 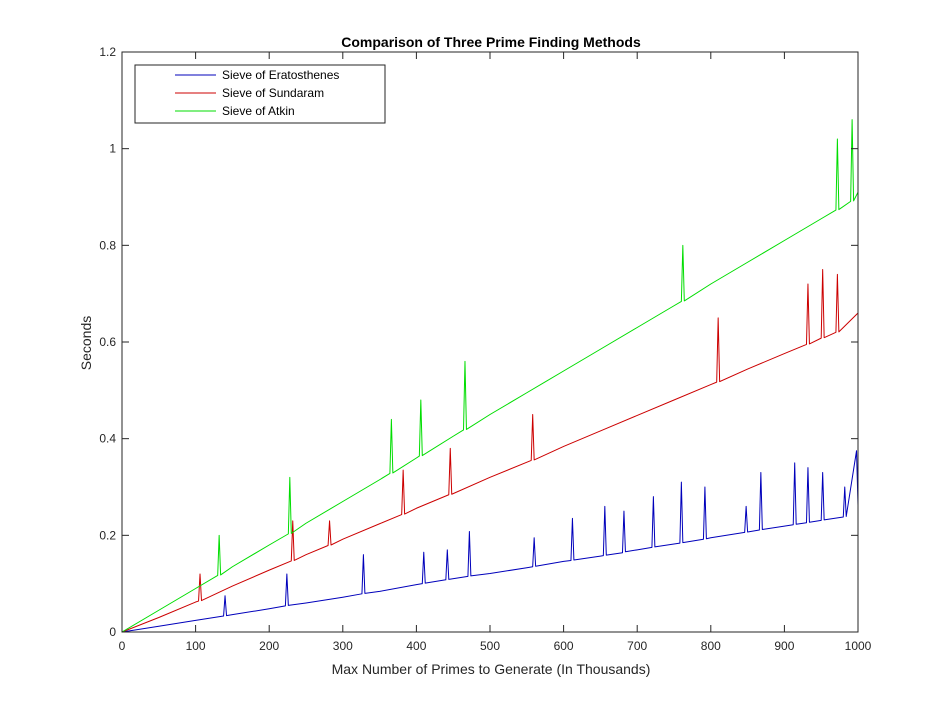 What do you see at coordinates (269, 646) in the screenshot?
I see `x-tick-label: 200` at bounding box center [269, 646].